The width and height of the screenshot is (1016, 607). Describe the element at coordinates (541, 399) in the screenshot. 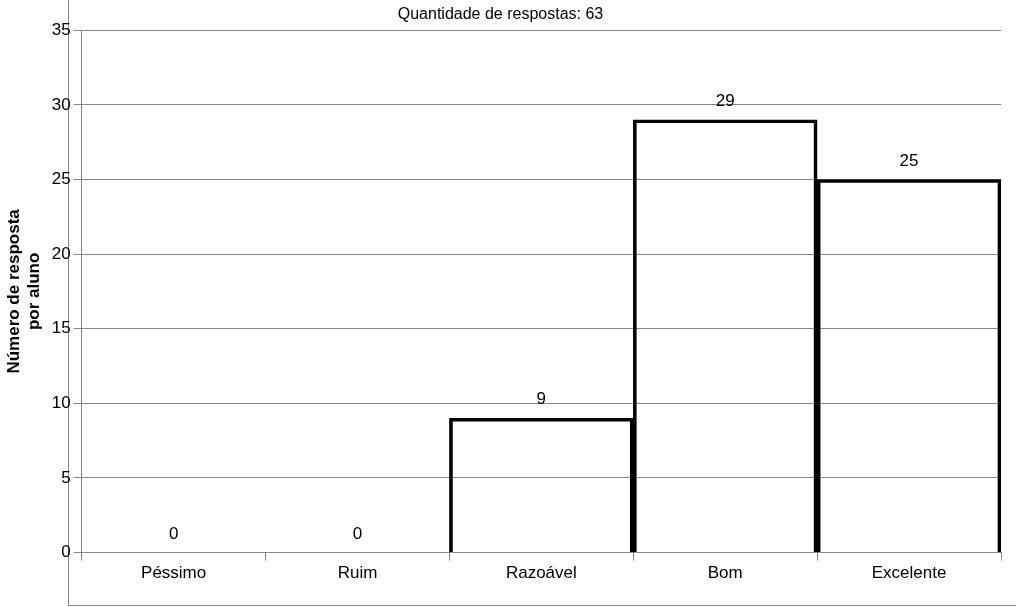

I see `data-label: 9` at that location.